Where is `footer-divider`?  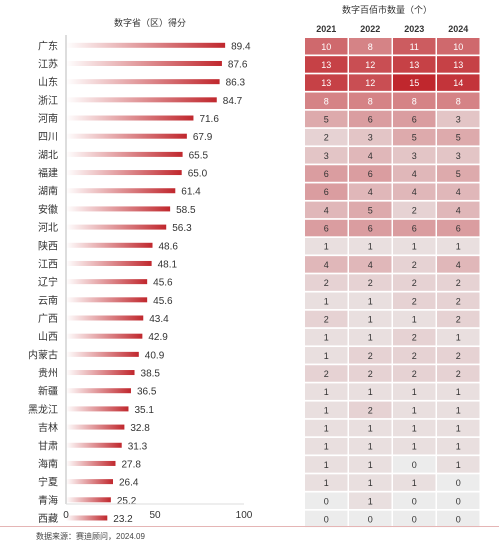
footer-divider is located at coordinates (249, 526).